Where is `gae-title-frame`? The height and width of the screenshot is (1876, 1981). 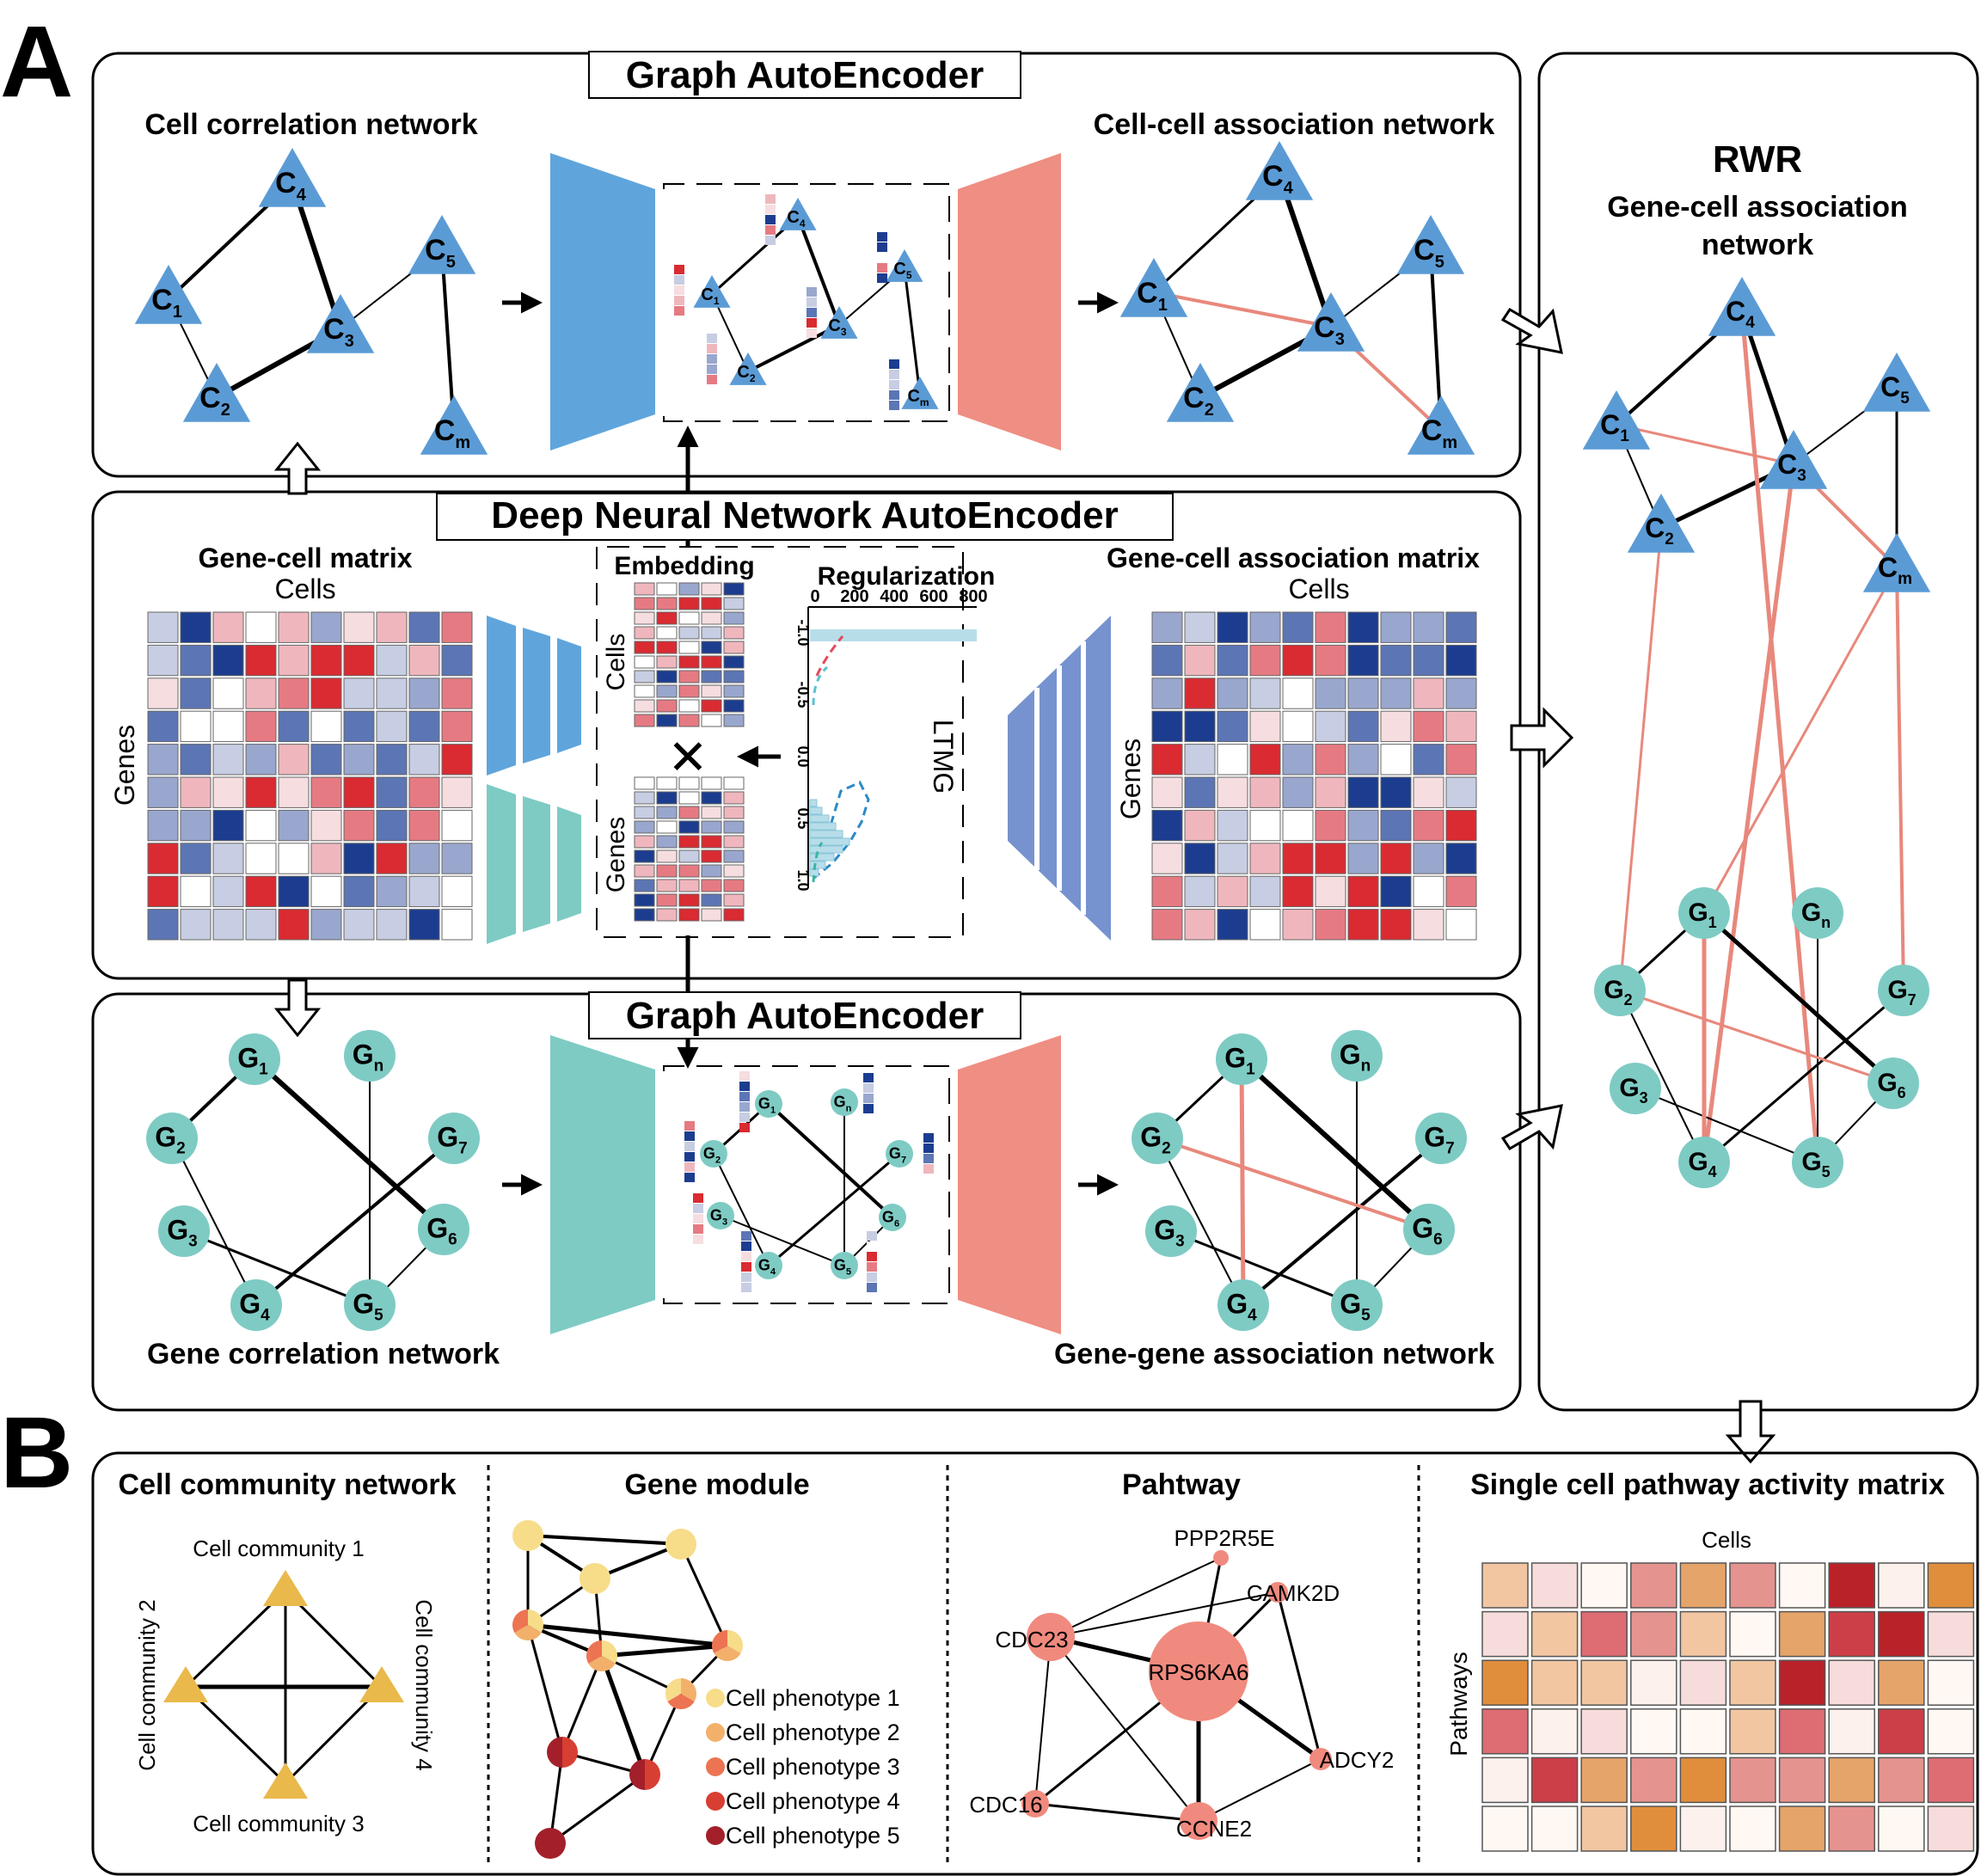 gae-title-frame is located at coordinates (804, 75).